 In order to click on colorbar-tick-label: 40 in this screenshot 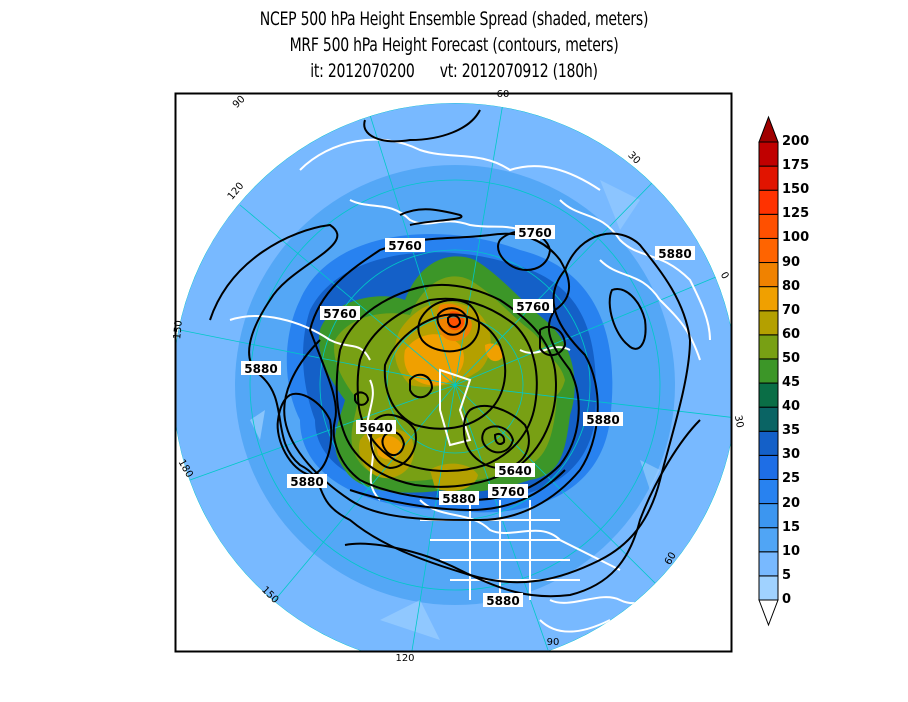, I will do `click(791, 407)`.